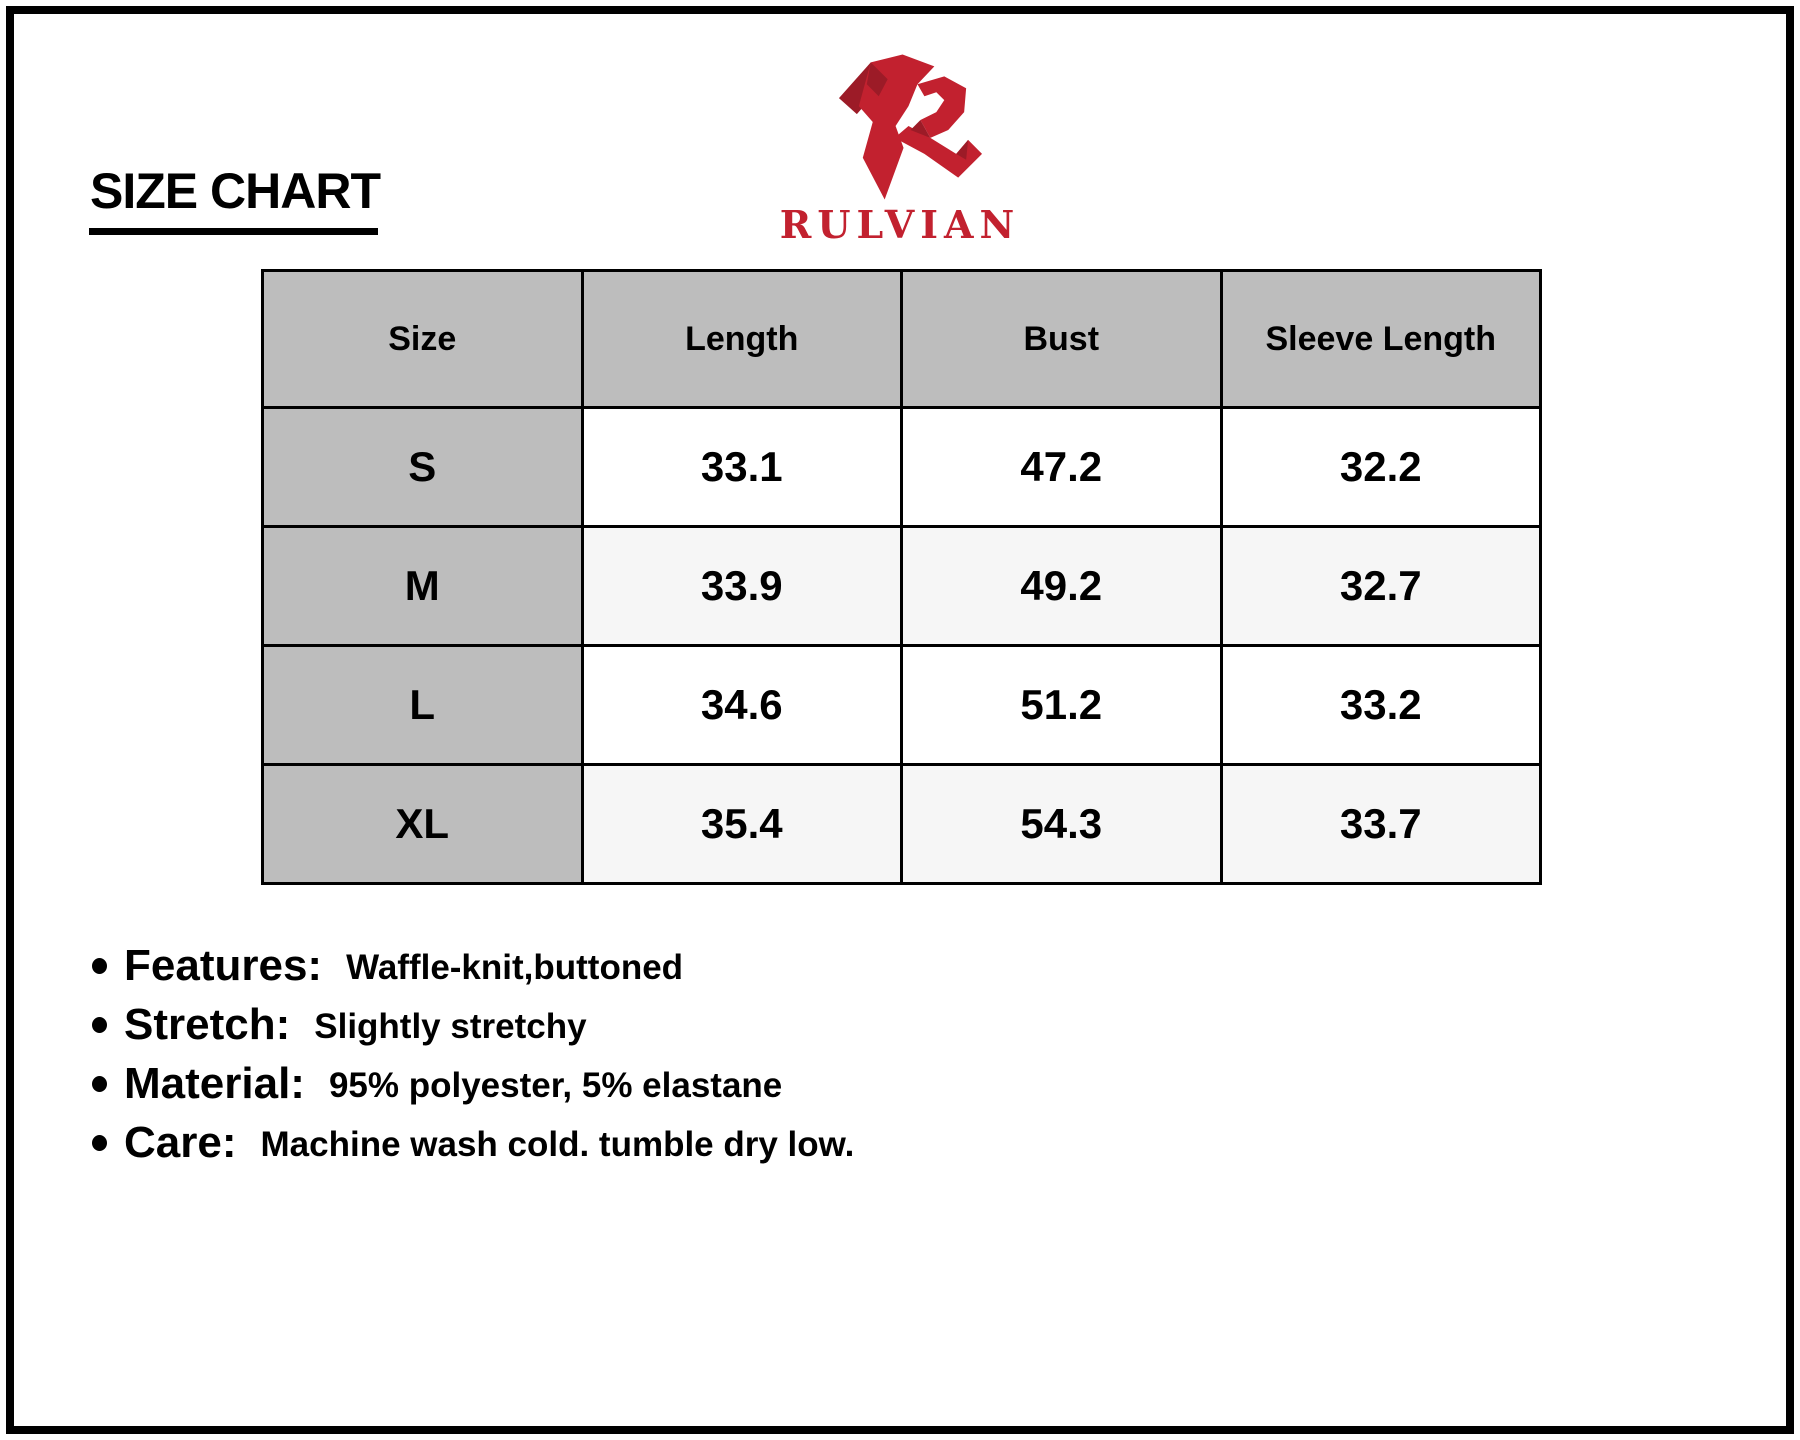 The width and height of the screenshot is (1800, 1440). What do you see at coordinates (207, 1024) in the screenshot?
I see `detail-label: Stretch:` at bounding box center [207, 1024].